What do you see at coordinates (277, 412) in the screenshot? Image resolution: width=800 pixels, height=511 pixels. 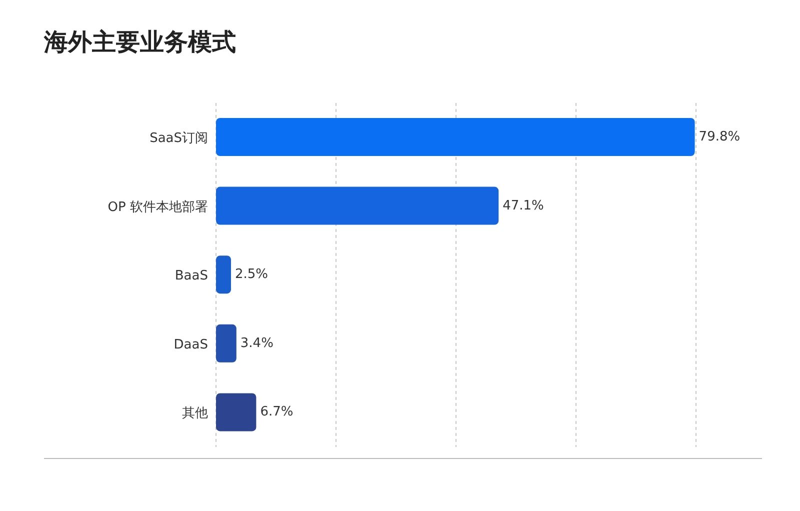 I see `data-label: 6.7%` at bounding box center [277, 412].